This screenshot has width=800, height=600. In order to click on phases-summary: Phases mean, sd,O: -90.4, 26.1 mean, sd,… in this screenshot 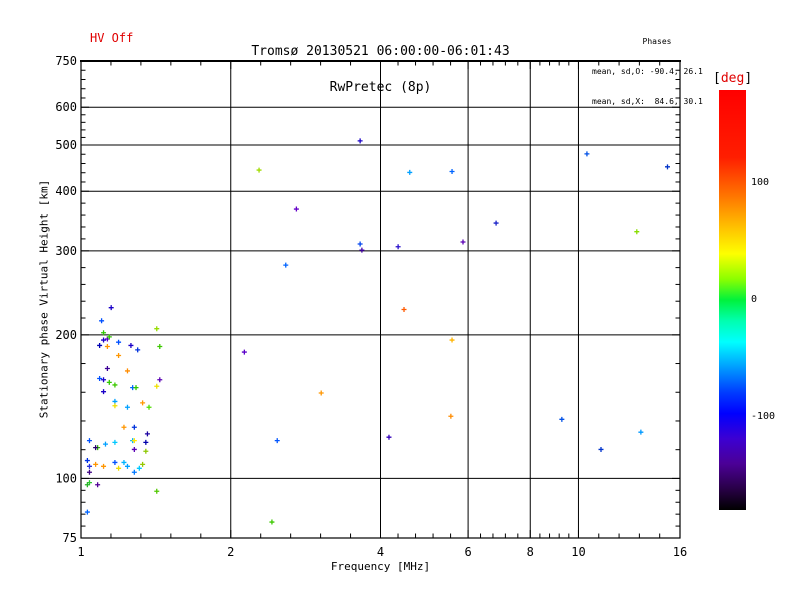, I will do `click(657, 72)`.